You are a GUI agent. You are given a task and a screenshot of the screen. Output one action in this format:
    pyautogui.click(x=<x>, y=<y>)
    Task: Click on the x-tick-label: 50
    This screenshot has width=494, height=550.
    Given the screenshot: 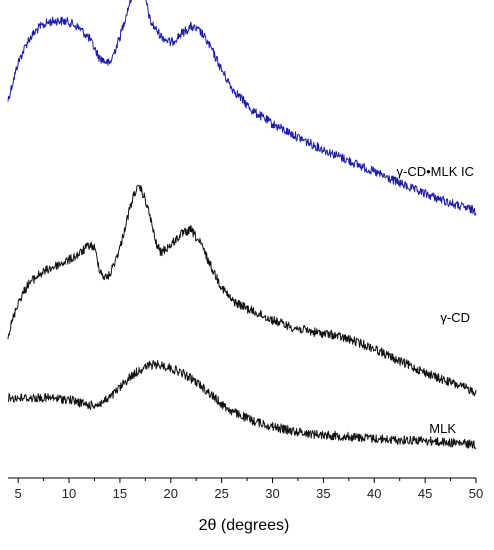 What is the action you would take?
    pyautogui.click(x=476, y=493)
    